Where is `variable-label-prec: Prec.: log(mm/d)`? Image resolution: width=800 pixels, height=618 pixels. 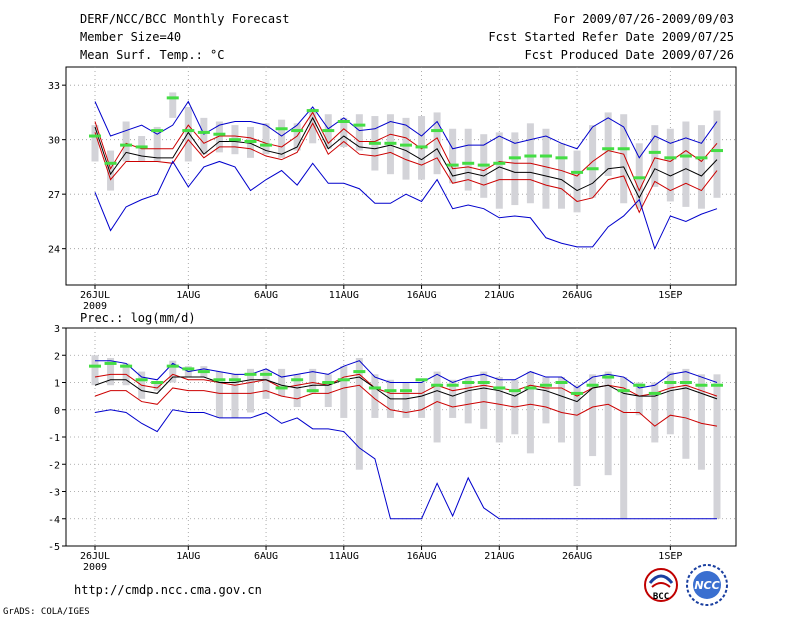 variable-label-prec: Prec.: log(mm/d) is located at coordinates (138, 318).